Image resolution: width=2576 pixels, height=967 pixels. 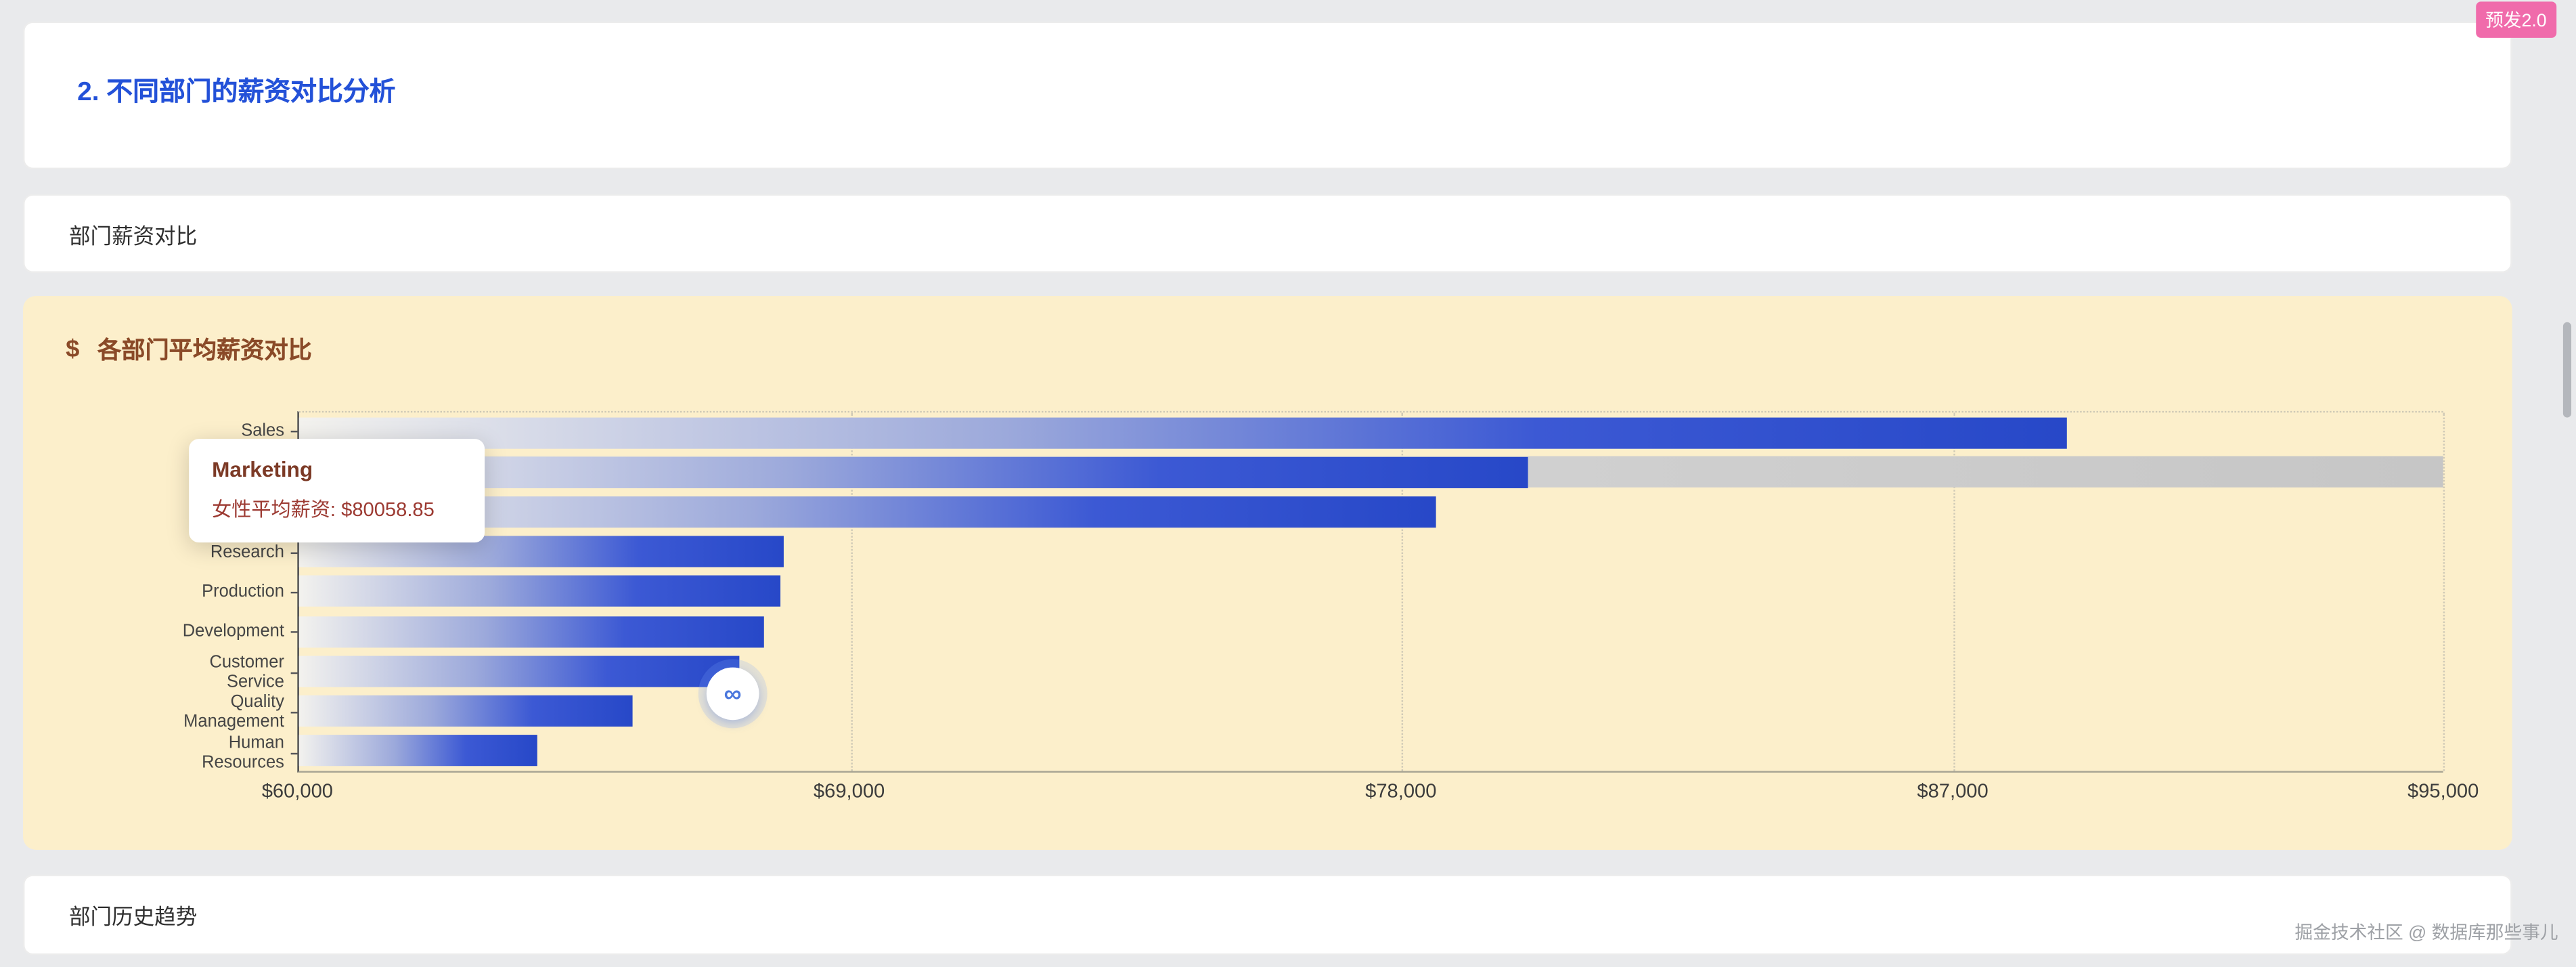 I want to click on x-axis-label: $69,000, so click(x=849, y=791).